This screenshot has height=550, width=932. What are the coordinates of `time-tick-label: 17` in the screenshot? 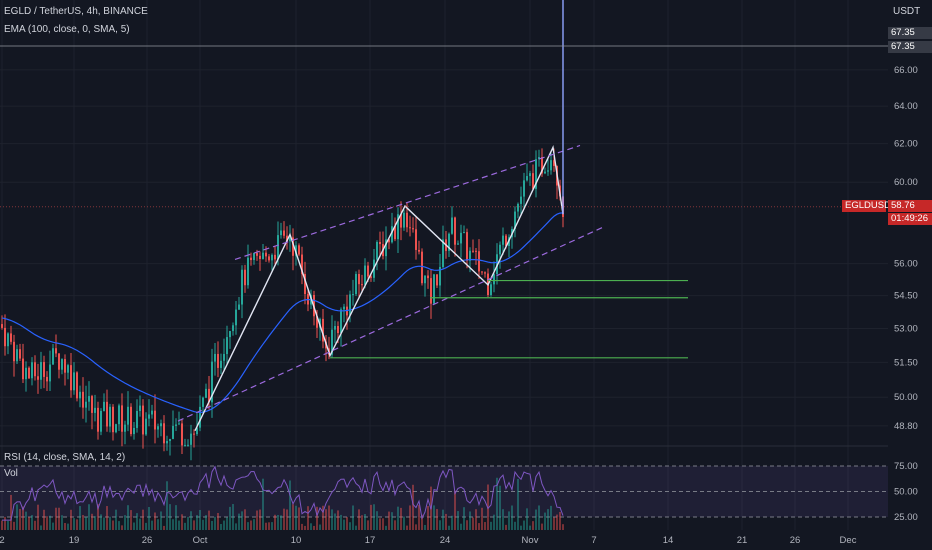 It's located at (370, 540).